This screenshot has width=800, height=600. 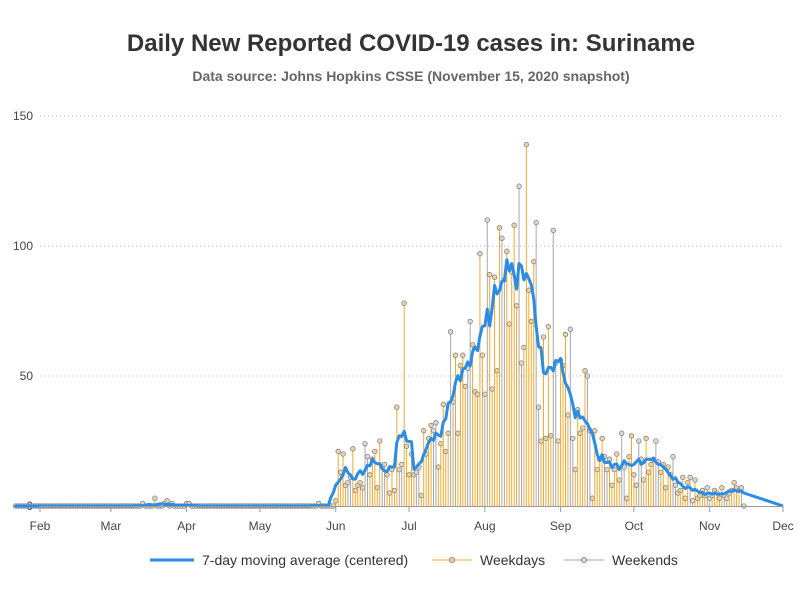 I want to click on y-tick-label: 100, so click(x=23, y=246).